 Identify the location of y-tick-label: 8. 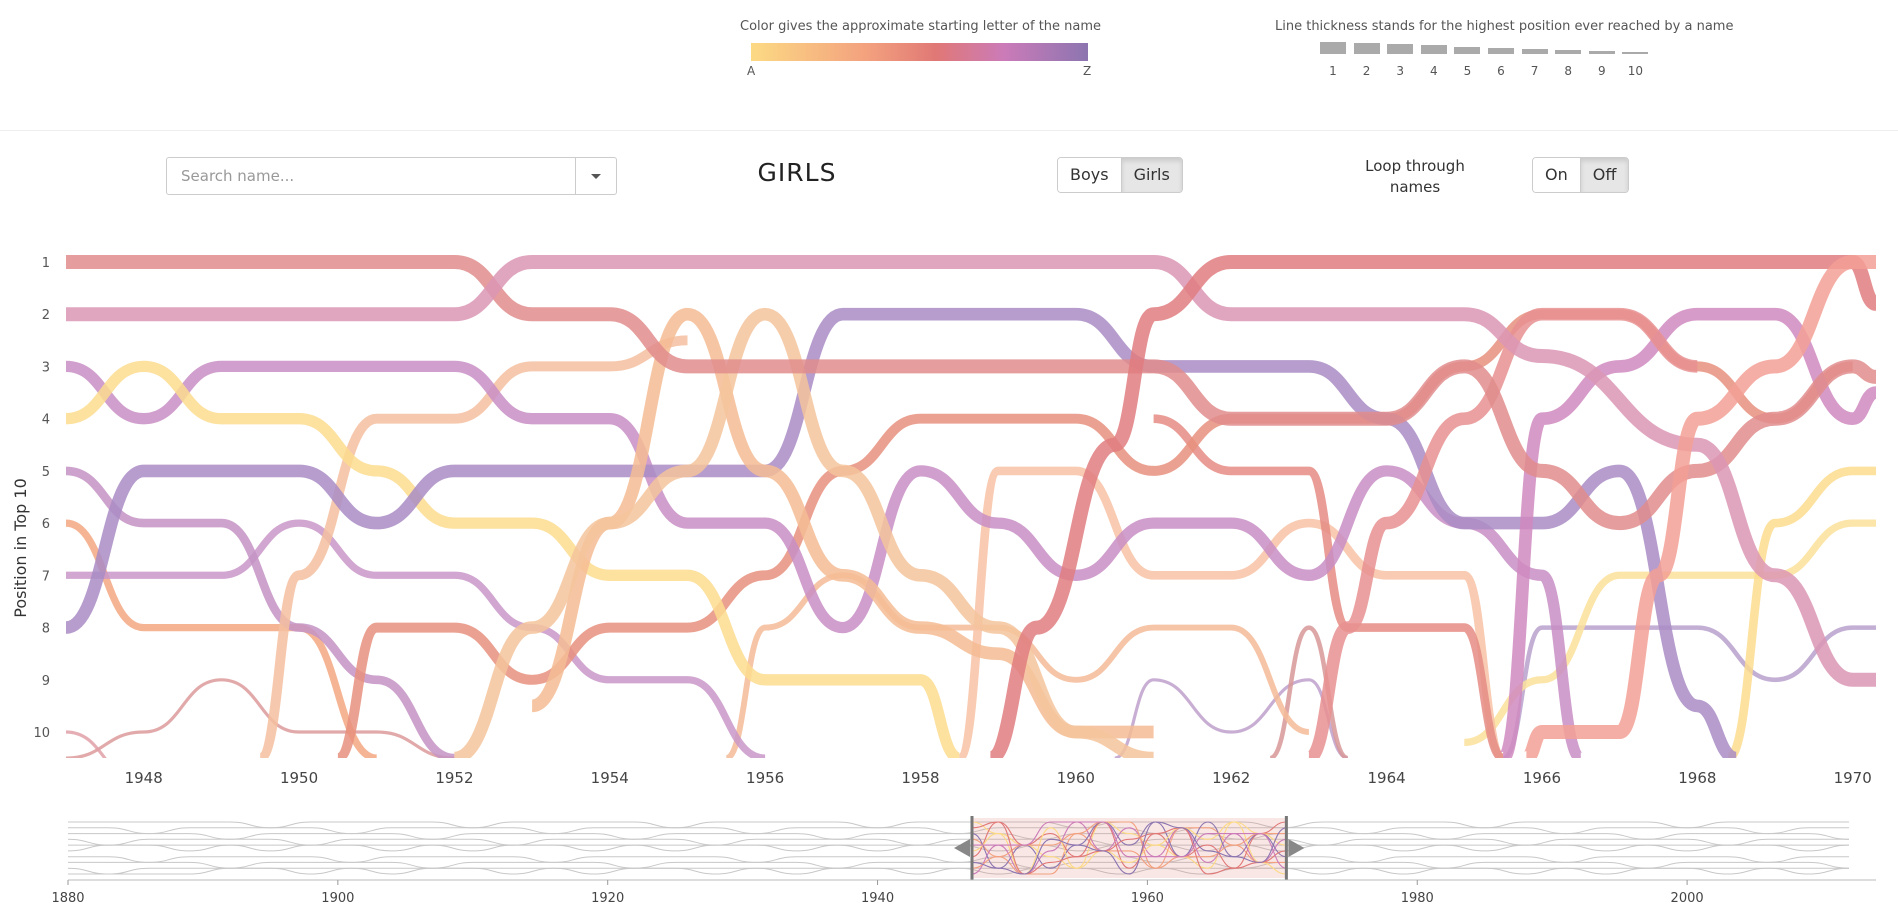
(46, 629).